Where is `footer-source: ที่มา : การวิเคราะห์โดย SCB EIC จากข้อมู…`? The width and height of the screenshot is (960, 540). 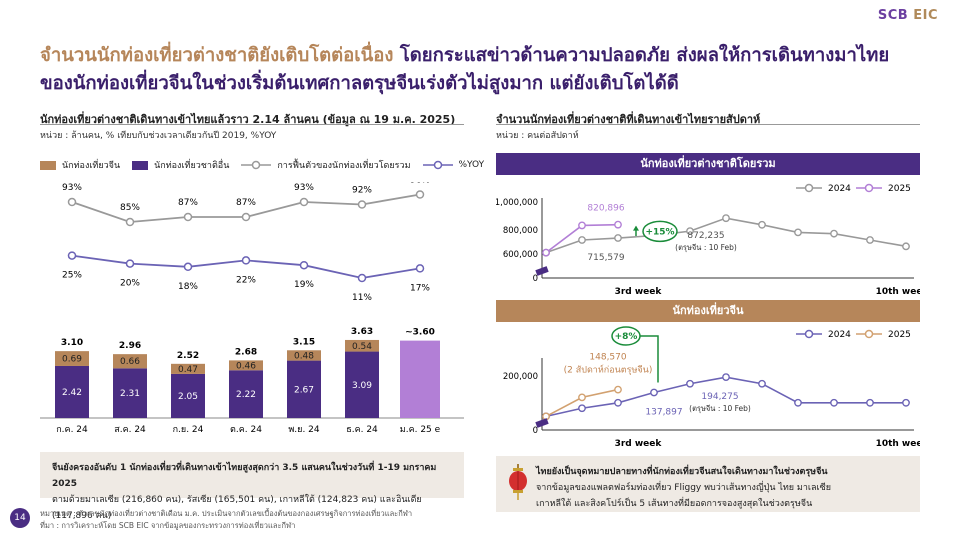 footer-source: ที่มา : การวิเคราะห์โดย SCB EIC จากข้อมู… is located at coordinates (168, 525).